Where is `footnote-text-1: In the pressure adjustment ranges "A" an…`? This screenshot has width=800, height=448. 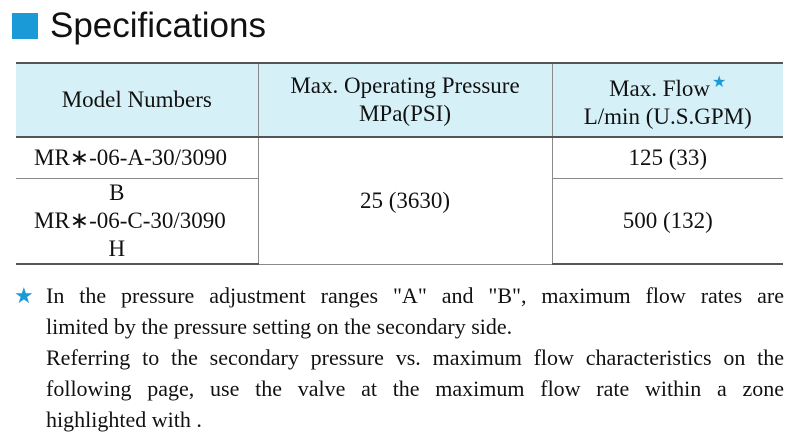
footnote-text-1: In the pressure adjustment ranges "A" an… is located at coordinates (415, 295).